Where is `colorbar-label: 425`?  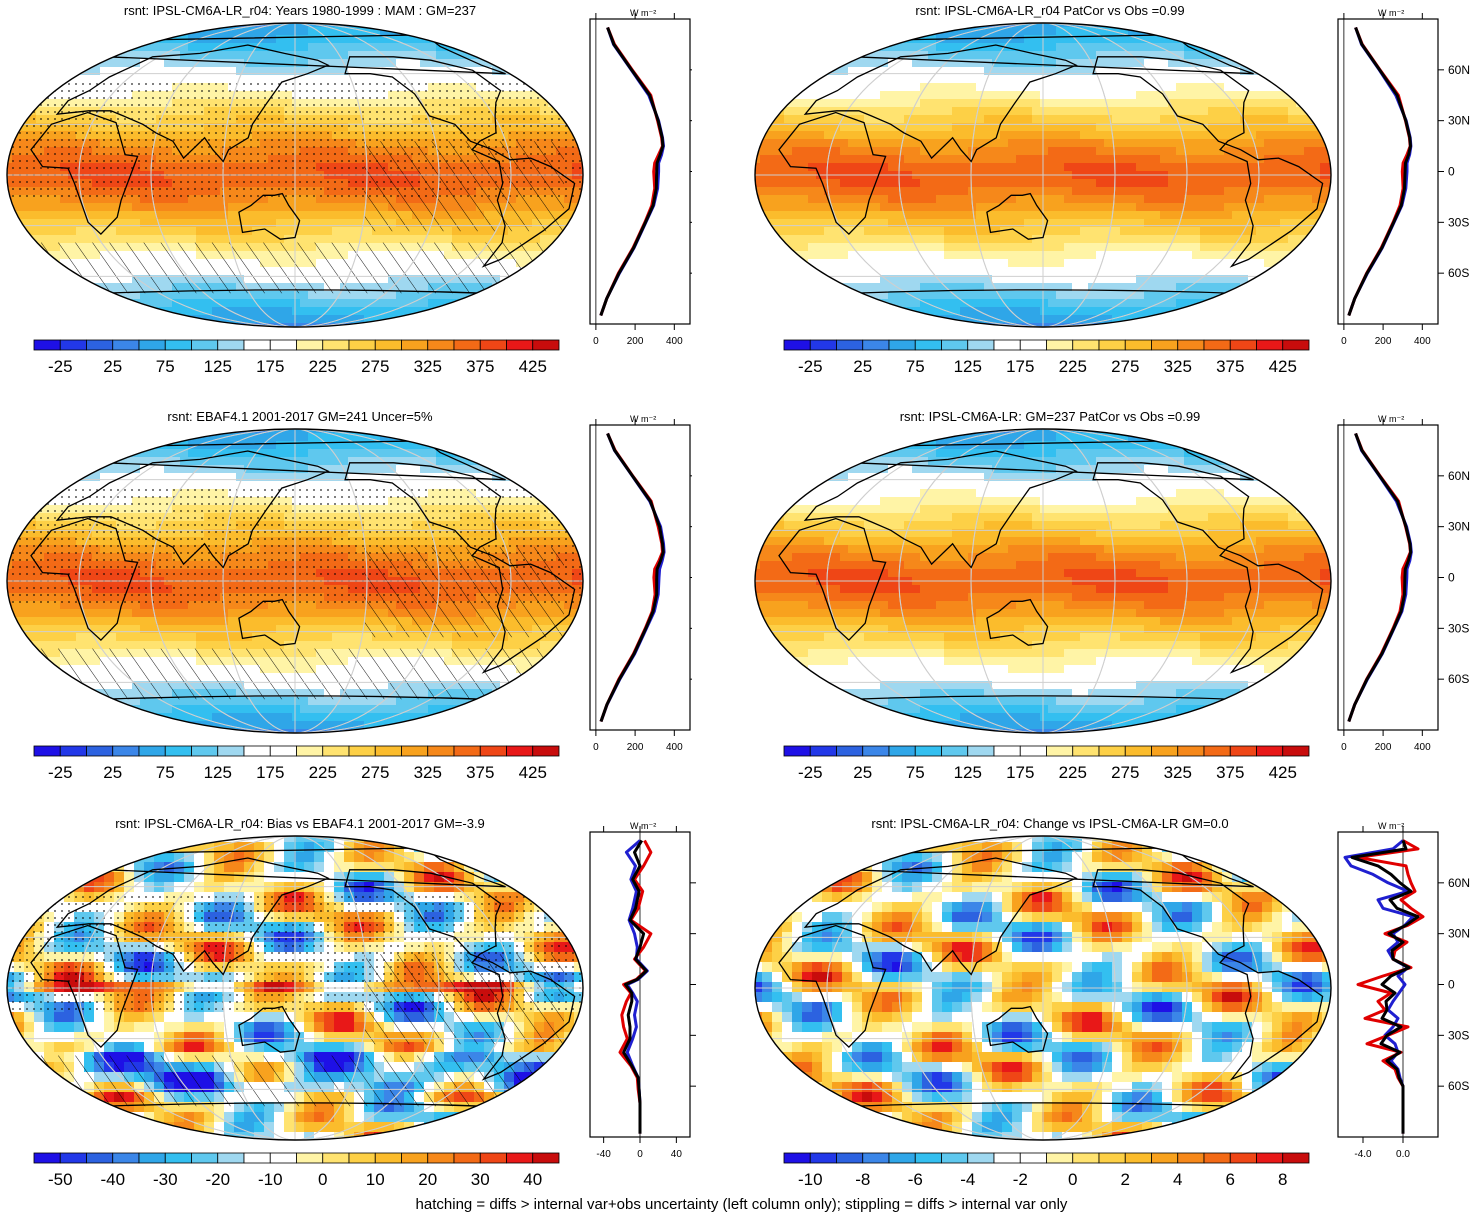 colorbar-label: 425 is located at coordinates (1283, 366).